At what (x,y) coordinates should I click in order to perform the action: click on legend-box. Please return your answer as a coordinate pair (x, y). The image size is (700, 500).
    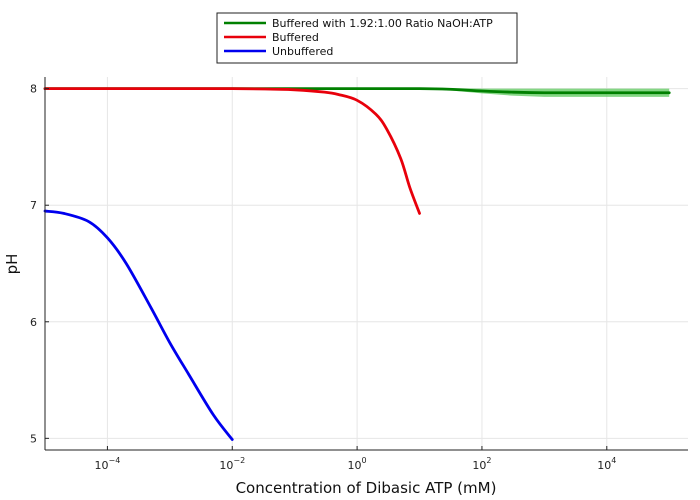
    Looking at the image, I should click on (367, 38).